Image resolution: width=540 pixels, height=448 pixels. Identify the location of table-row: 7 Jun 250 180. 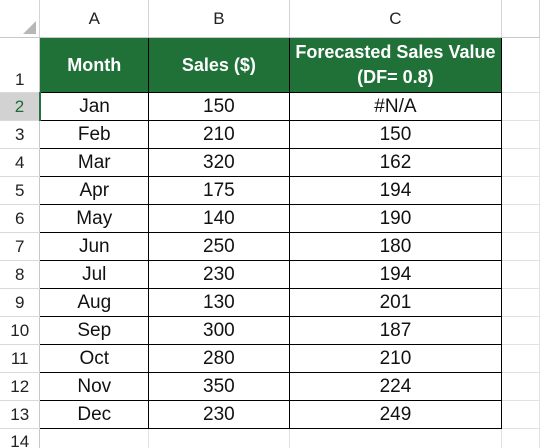
(270, 246).